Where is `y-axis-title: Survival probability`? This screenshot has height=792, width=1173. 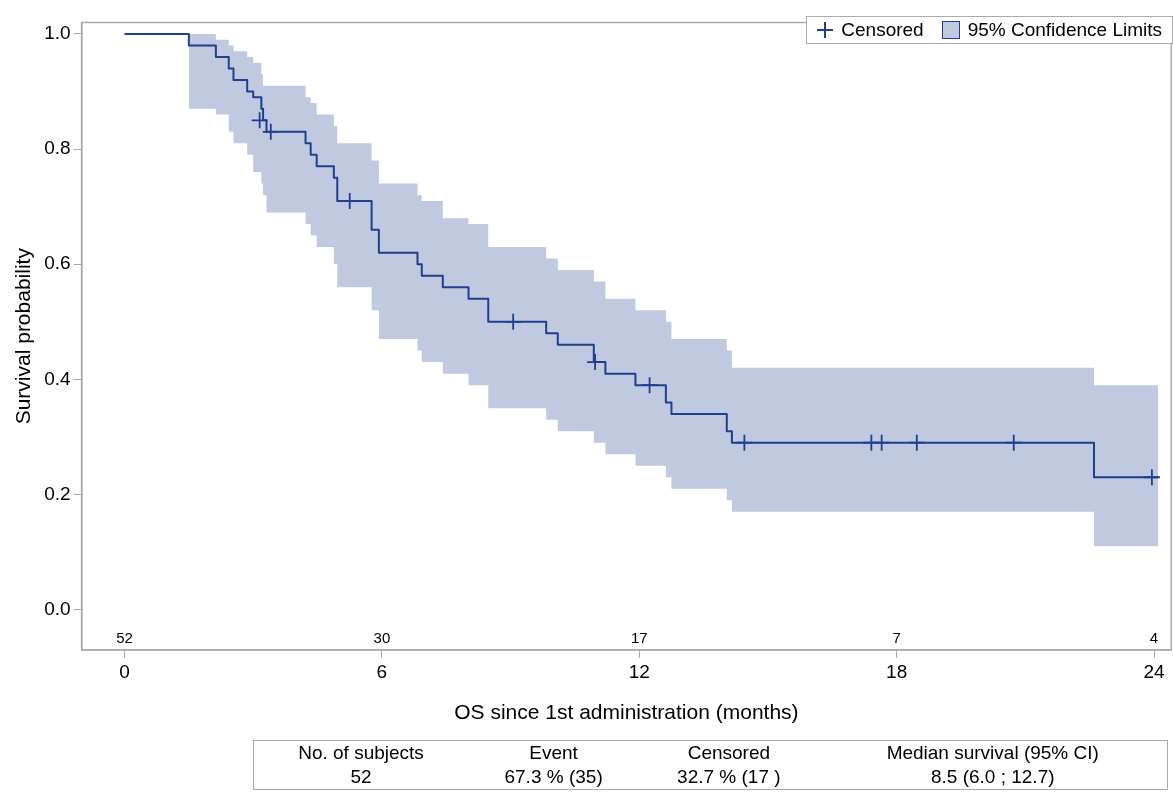
y-axis-title: Survival probability is located at coordinates (23, 336).